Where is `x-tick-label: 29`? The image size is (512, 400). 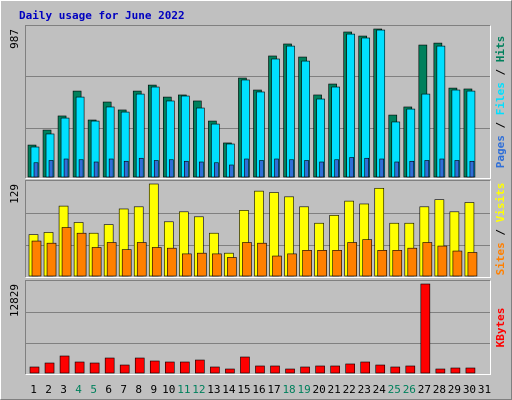 x-tick-label: 29 is located at coordinates (454, 389).